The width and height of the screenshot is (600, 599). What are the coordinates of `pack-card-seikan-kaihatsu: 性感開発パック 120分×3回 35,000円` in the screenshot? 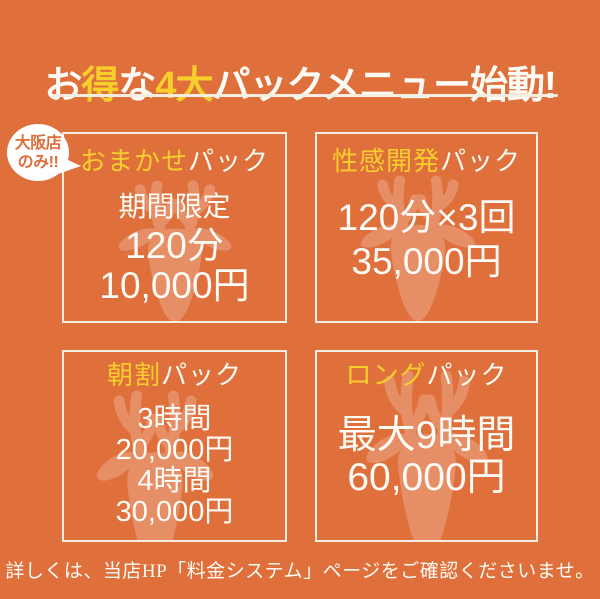 It's located at (426, 227).